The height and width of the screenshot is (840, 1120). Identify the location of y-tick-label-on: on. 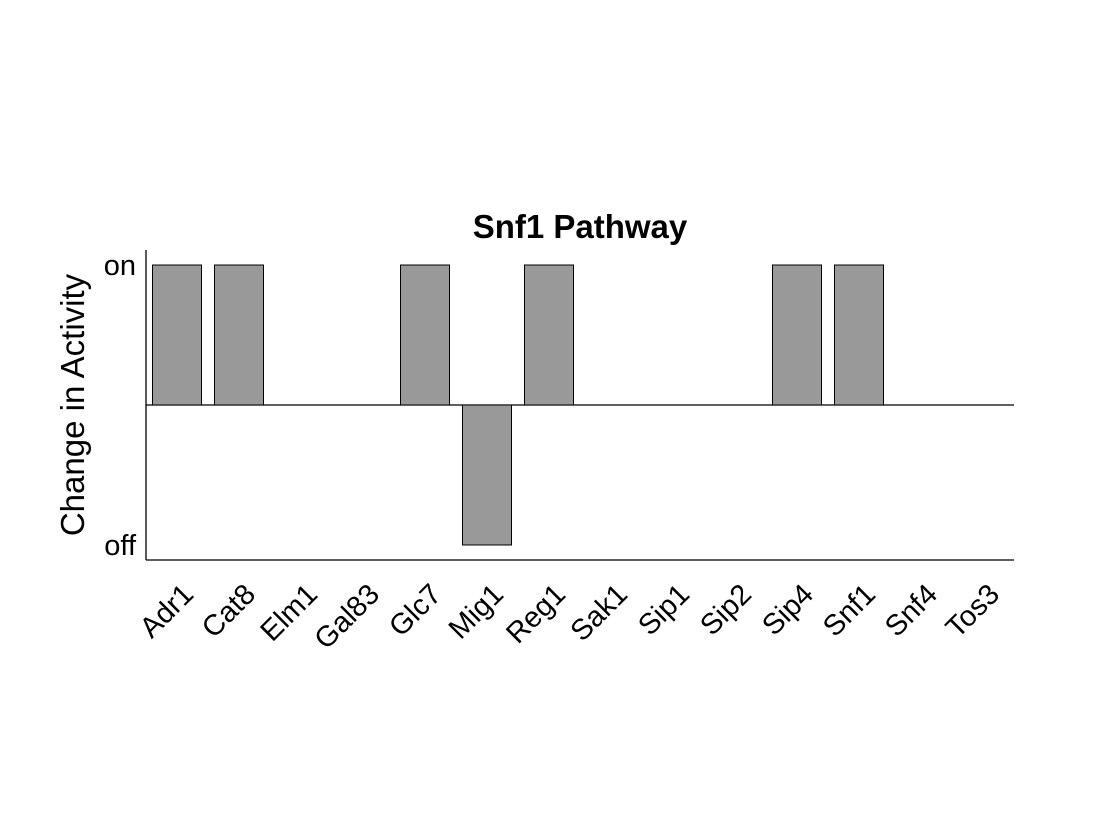
(120, 266).